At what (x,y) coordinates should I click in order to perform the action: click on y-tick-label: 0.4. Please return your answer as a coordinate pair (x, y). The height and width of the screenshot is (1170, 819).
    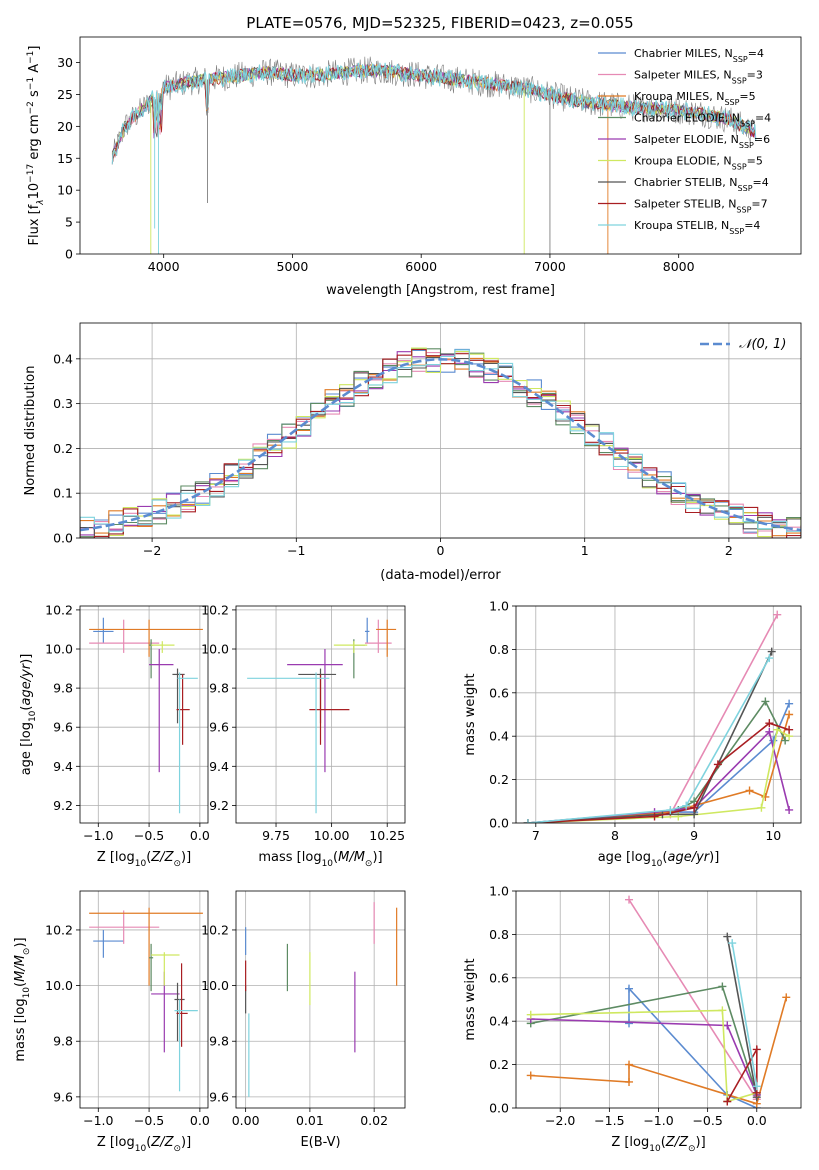
    Looking at the image, I should click on (499, 736).